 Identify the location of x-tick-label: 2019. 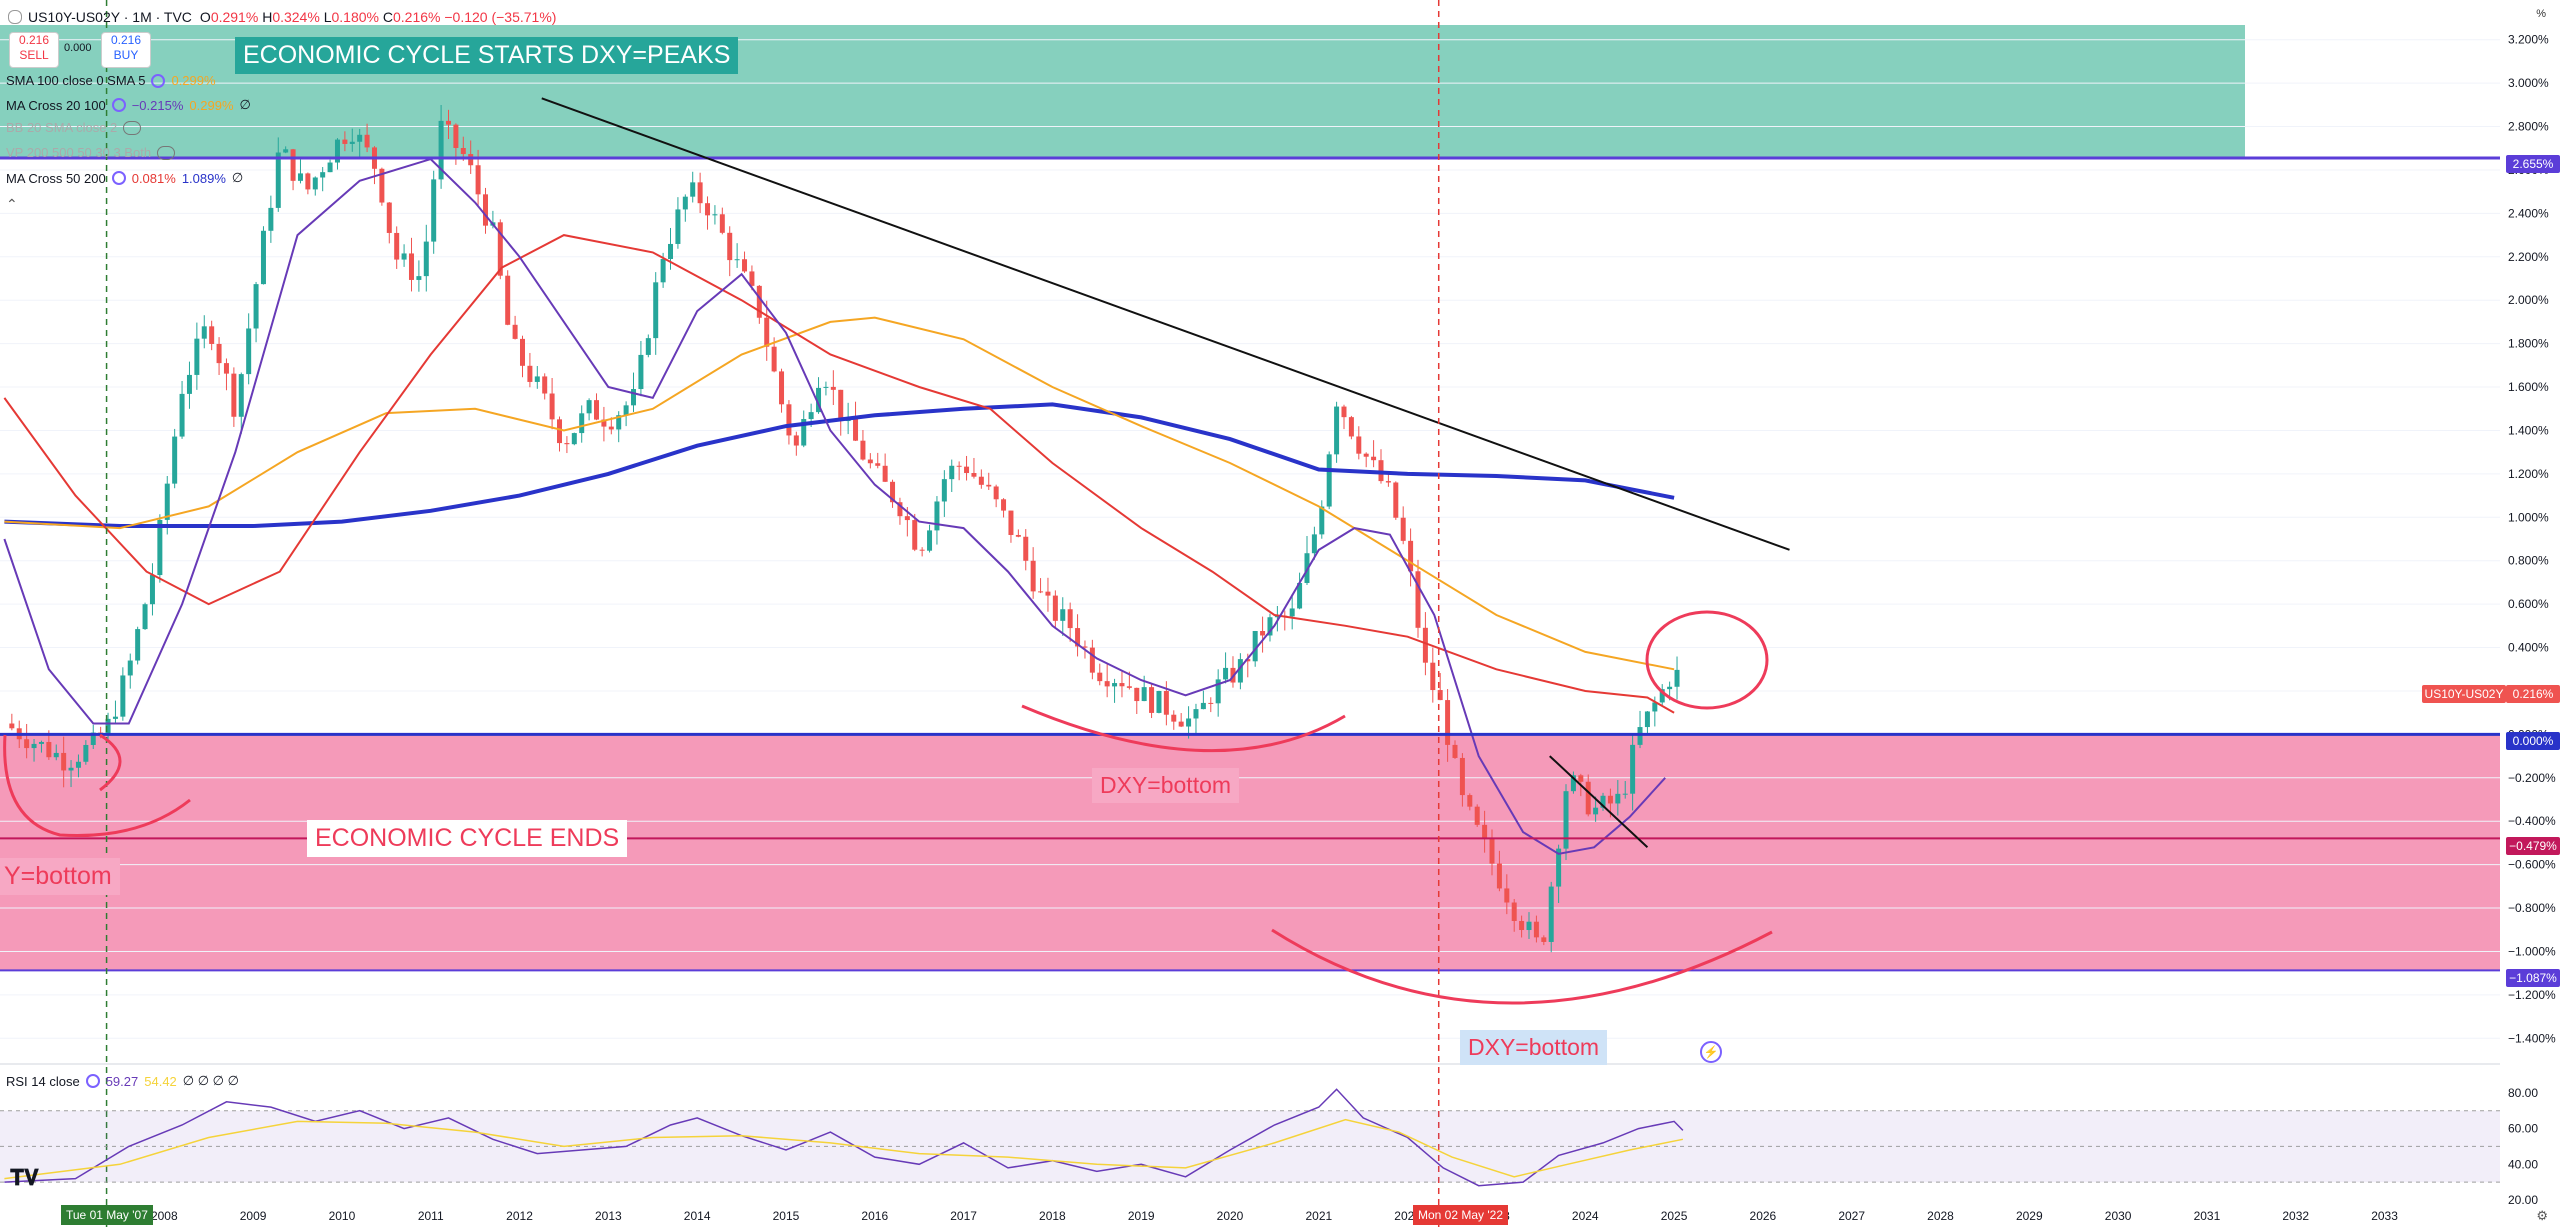
(1141, 1216).